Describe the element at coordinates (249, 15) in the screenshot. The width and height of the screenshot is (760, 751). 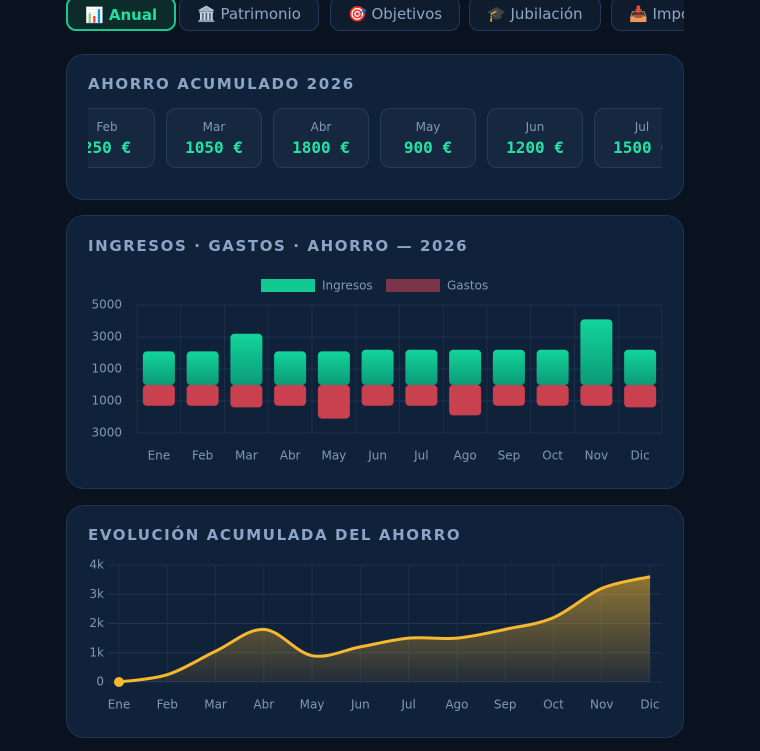
I see `tab: 🏛️ Patrimonio` at that location.